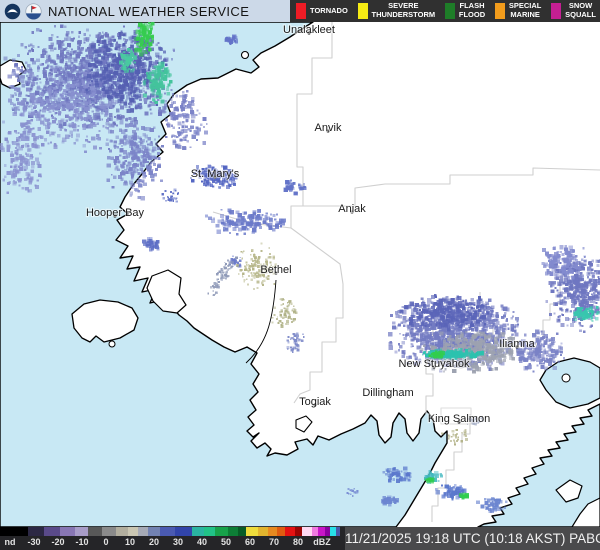 This screenshot has height=550, width=600. I want to click on islet, so click(112, 344).